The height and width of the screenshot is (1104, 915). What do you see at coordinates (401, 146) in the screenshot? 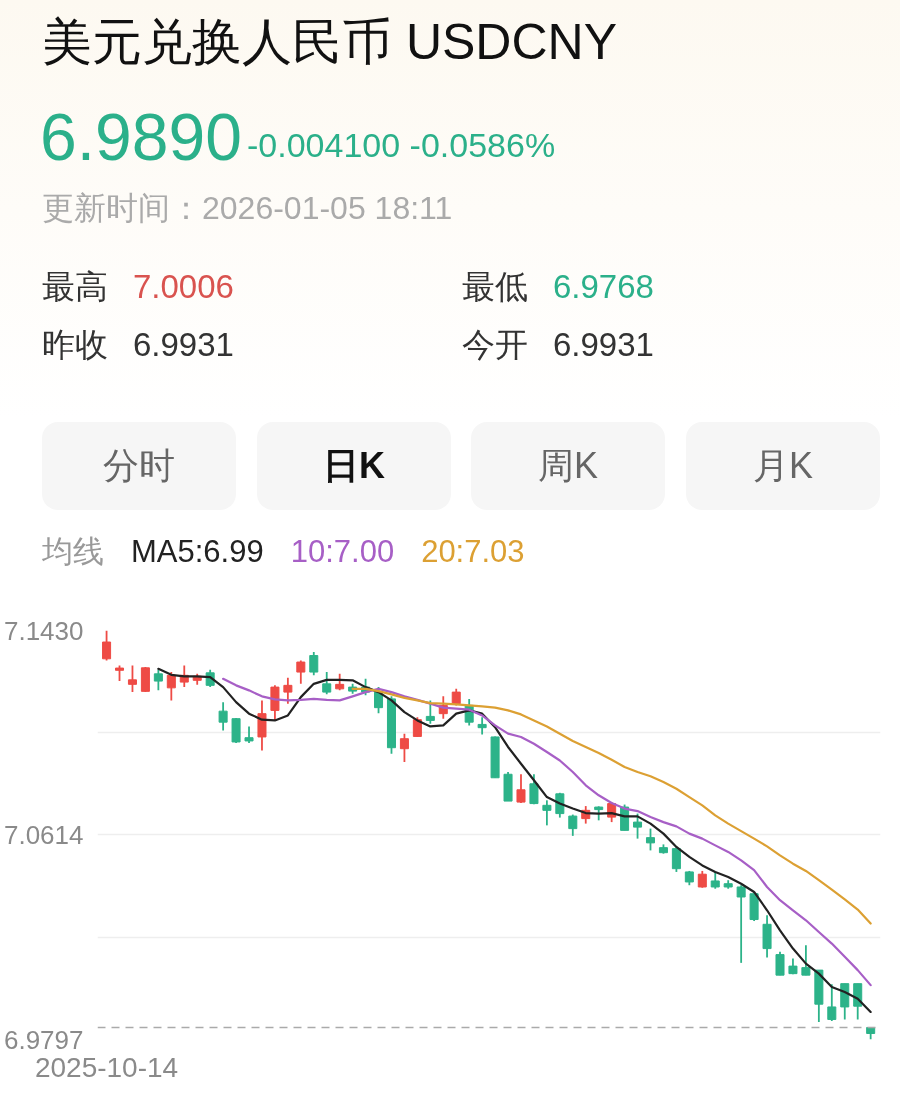
I see `text: -0.004100 -0.0586%` at bounding box center [401, 146].